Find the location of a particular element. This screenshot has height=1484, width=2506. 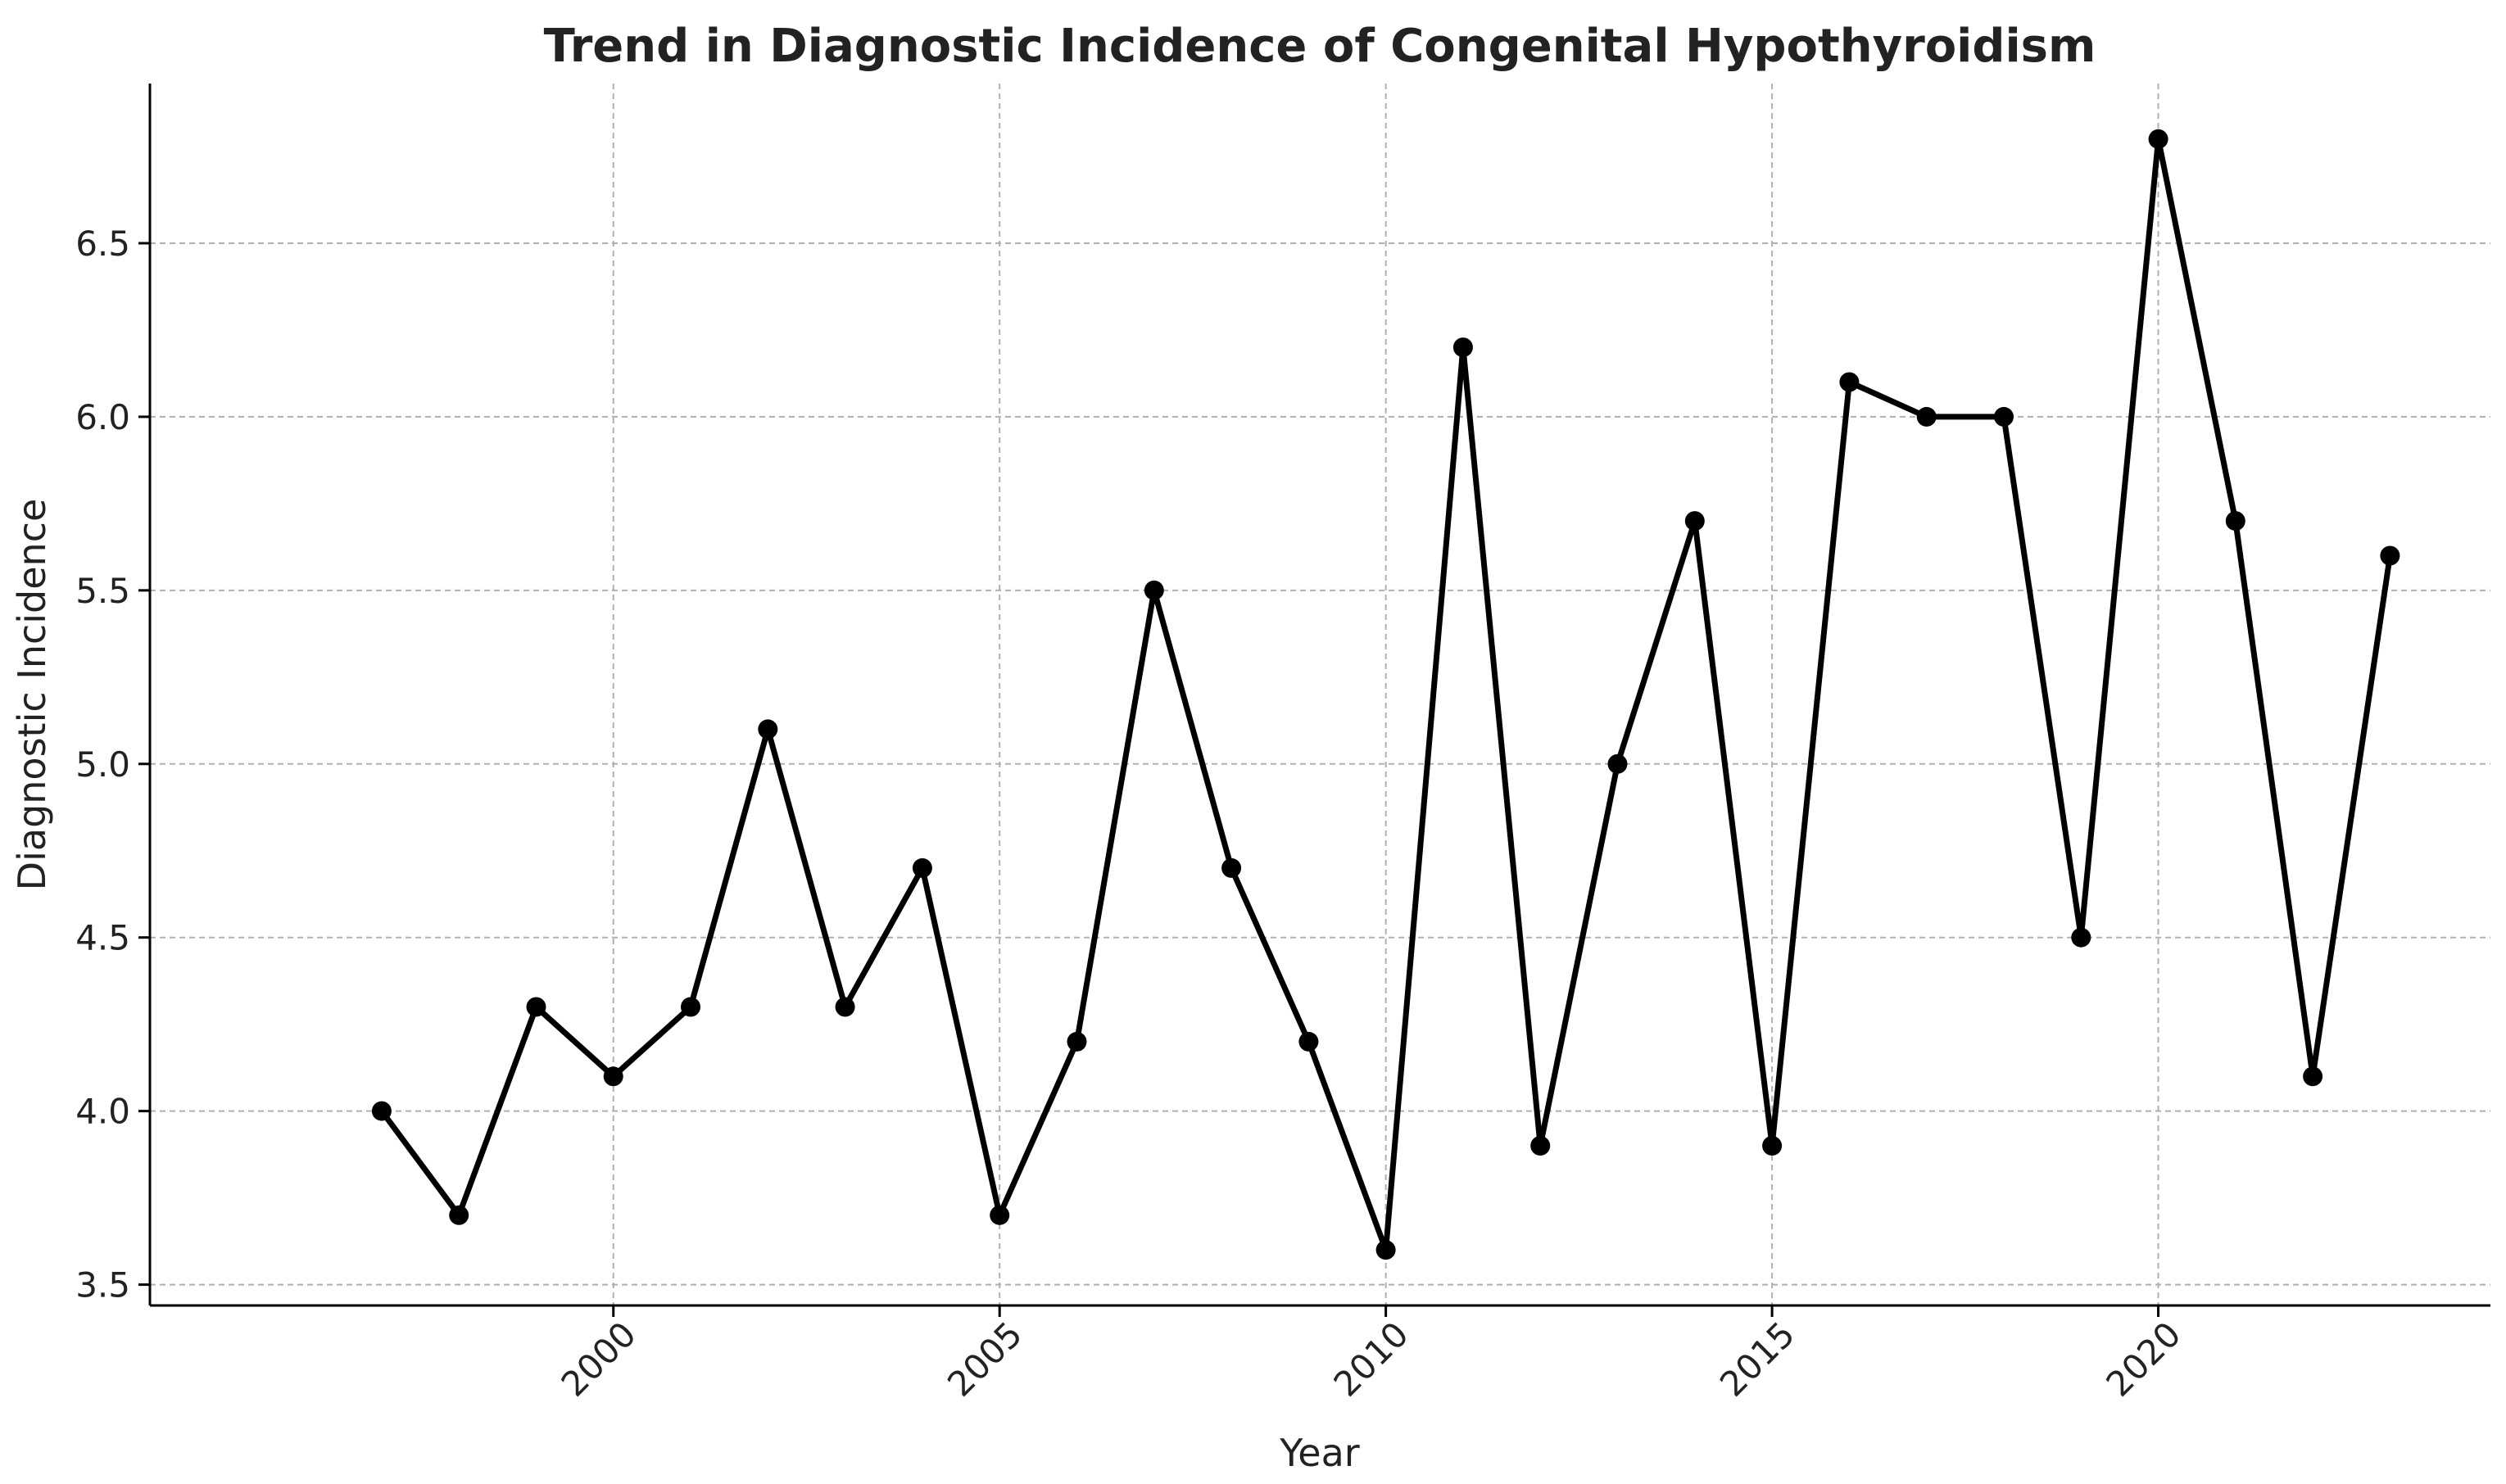

y-tick-label: 5.5 is located at coordinates (102, 591).